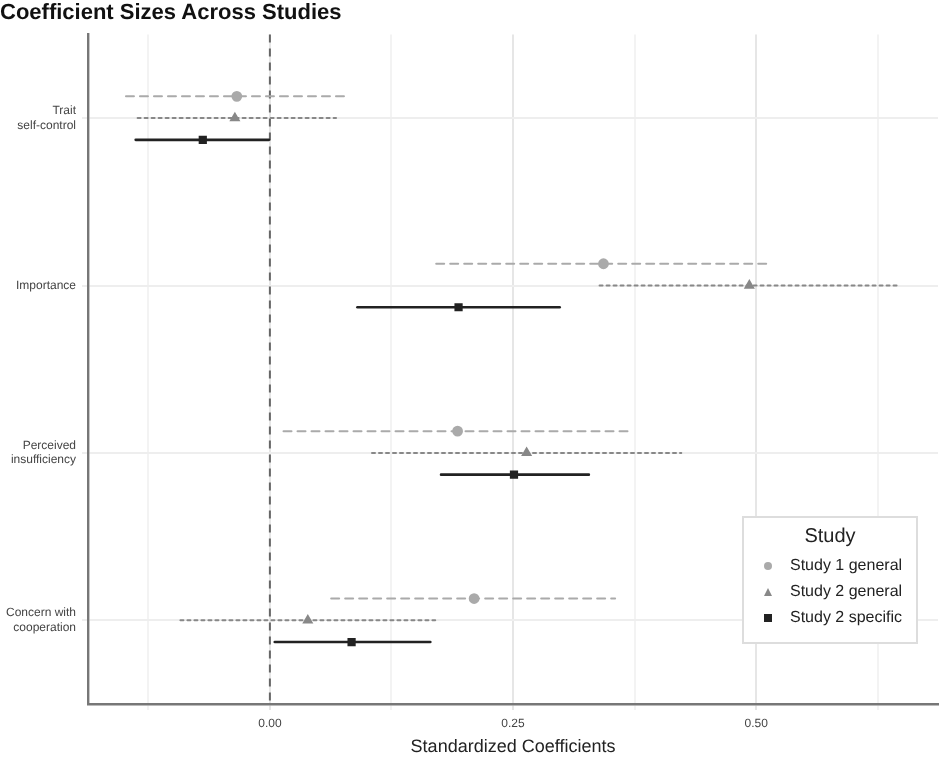 The height and width of the screenshot is (766, 948). I want to click on legend-title: Study, so click(830, 537).